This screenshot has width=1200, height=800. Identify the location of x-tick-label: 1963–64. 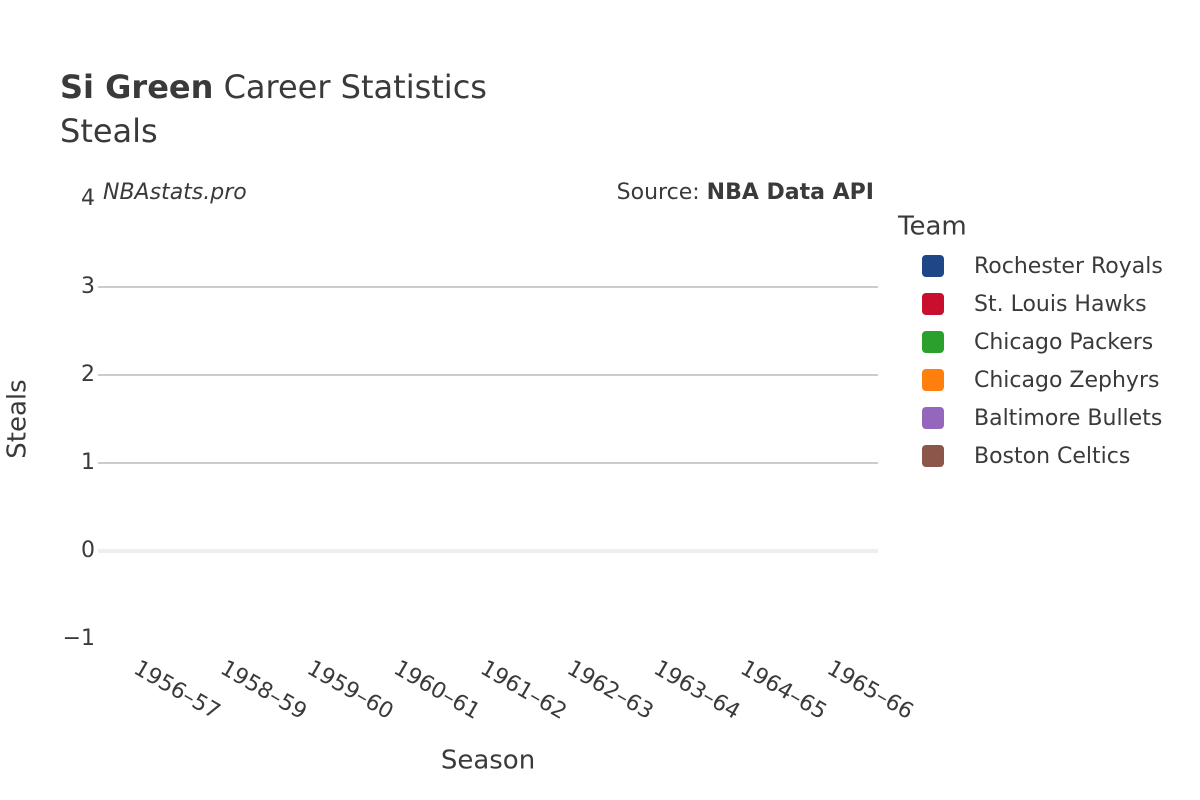
(696, 690).